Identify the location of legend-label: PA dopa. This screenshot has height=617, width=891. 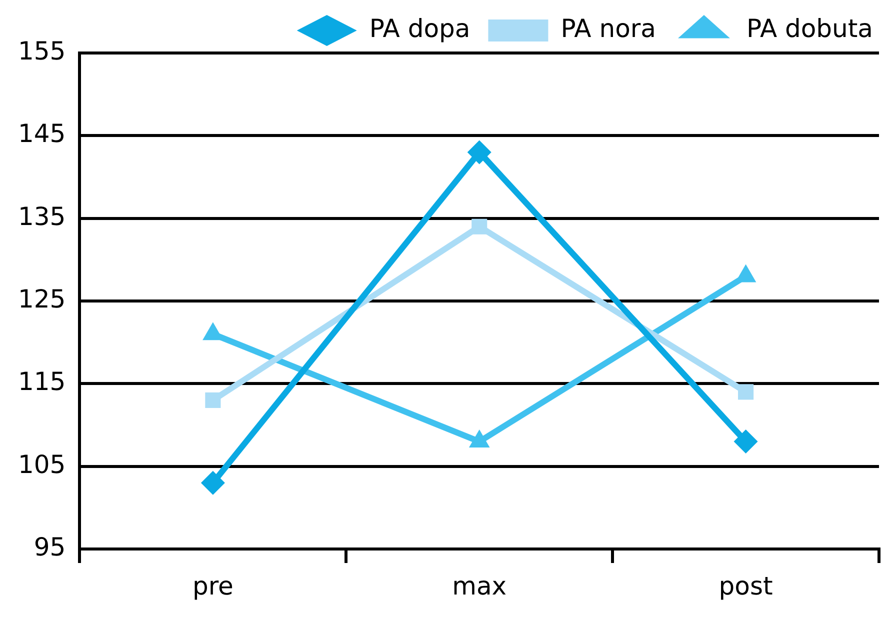
(419, 28).